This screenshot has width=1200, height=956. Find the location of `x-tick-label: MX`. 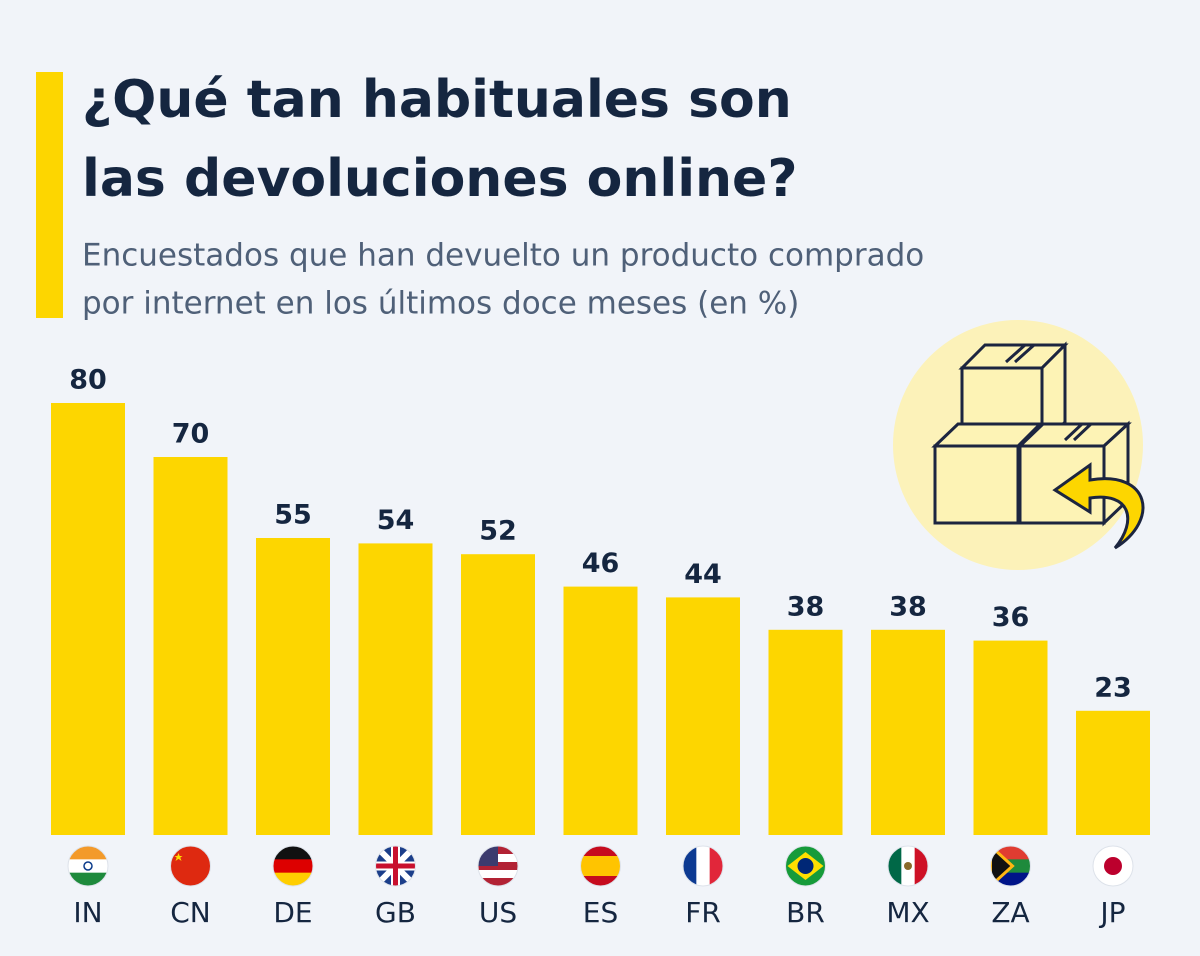

x-tick-label: MX is located at coordinates (907, 912).